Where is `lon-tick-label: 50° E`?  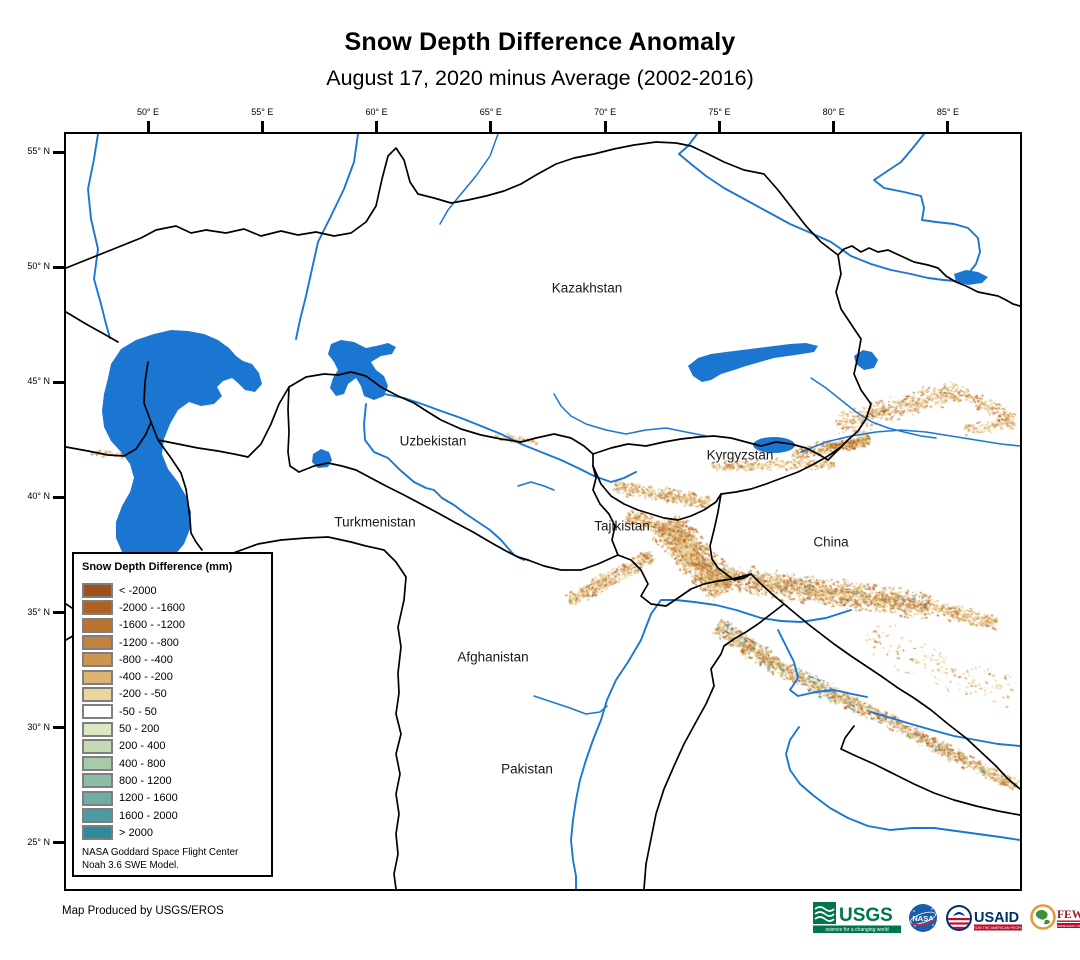
lon-tick-label: 50° E is located at coordinates (148, 112).